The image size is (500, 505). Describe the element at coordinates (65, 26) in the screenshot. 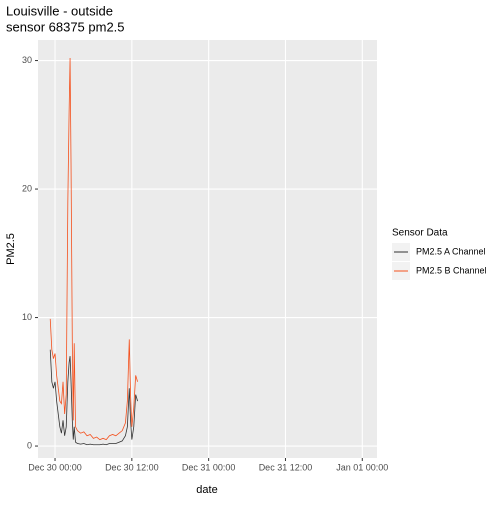

I see `chart-subtitle: sensor 68375 pm2.5` at that location.